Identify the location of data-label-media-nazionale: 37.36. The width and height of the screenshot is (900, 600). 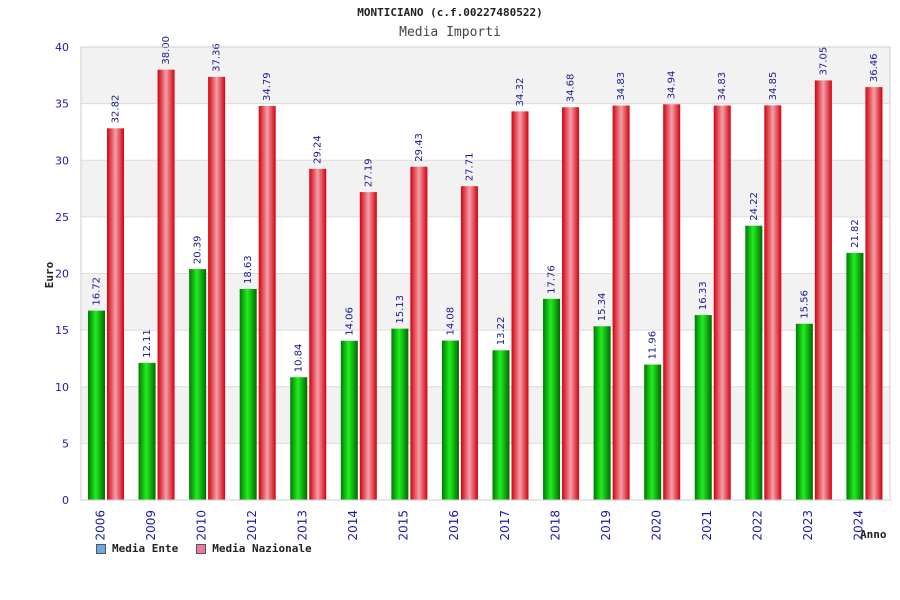
(217, 57).